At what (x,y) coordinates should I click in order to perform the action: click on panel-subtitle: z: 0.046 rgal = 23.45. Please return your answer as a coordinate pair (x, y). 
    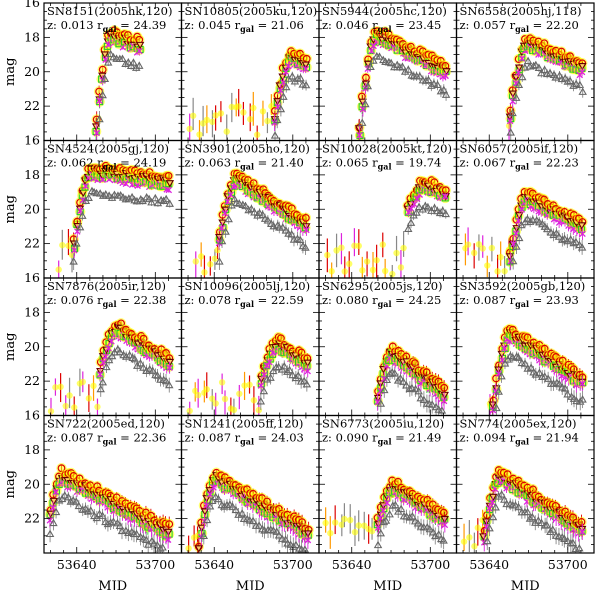
    Looking at the image, I should click on (381, 26).